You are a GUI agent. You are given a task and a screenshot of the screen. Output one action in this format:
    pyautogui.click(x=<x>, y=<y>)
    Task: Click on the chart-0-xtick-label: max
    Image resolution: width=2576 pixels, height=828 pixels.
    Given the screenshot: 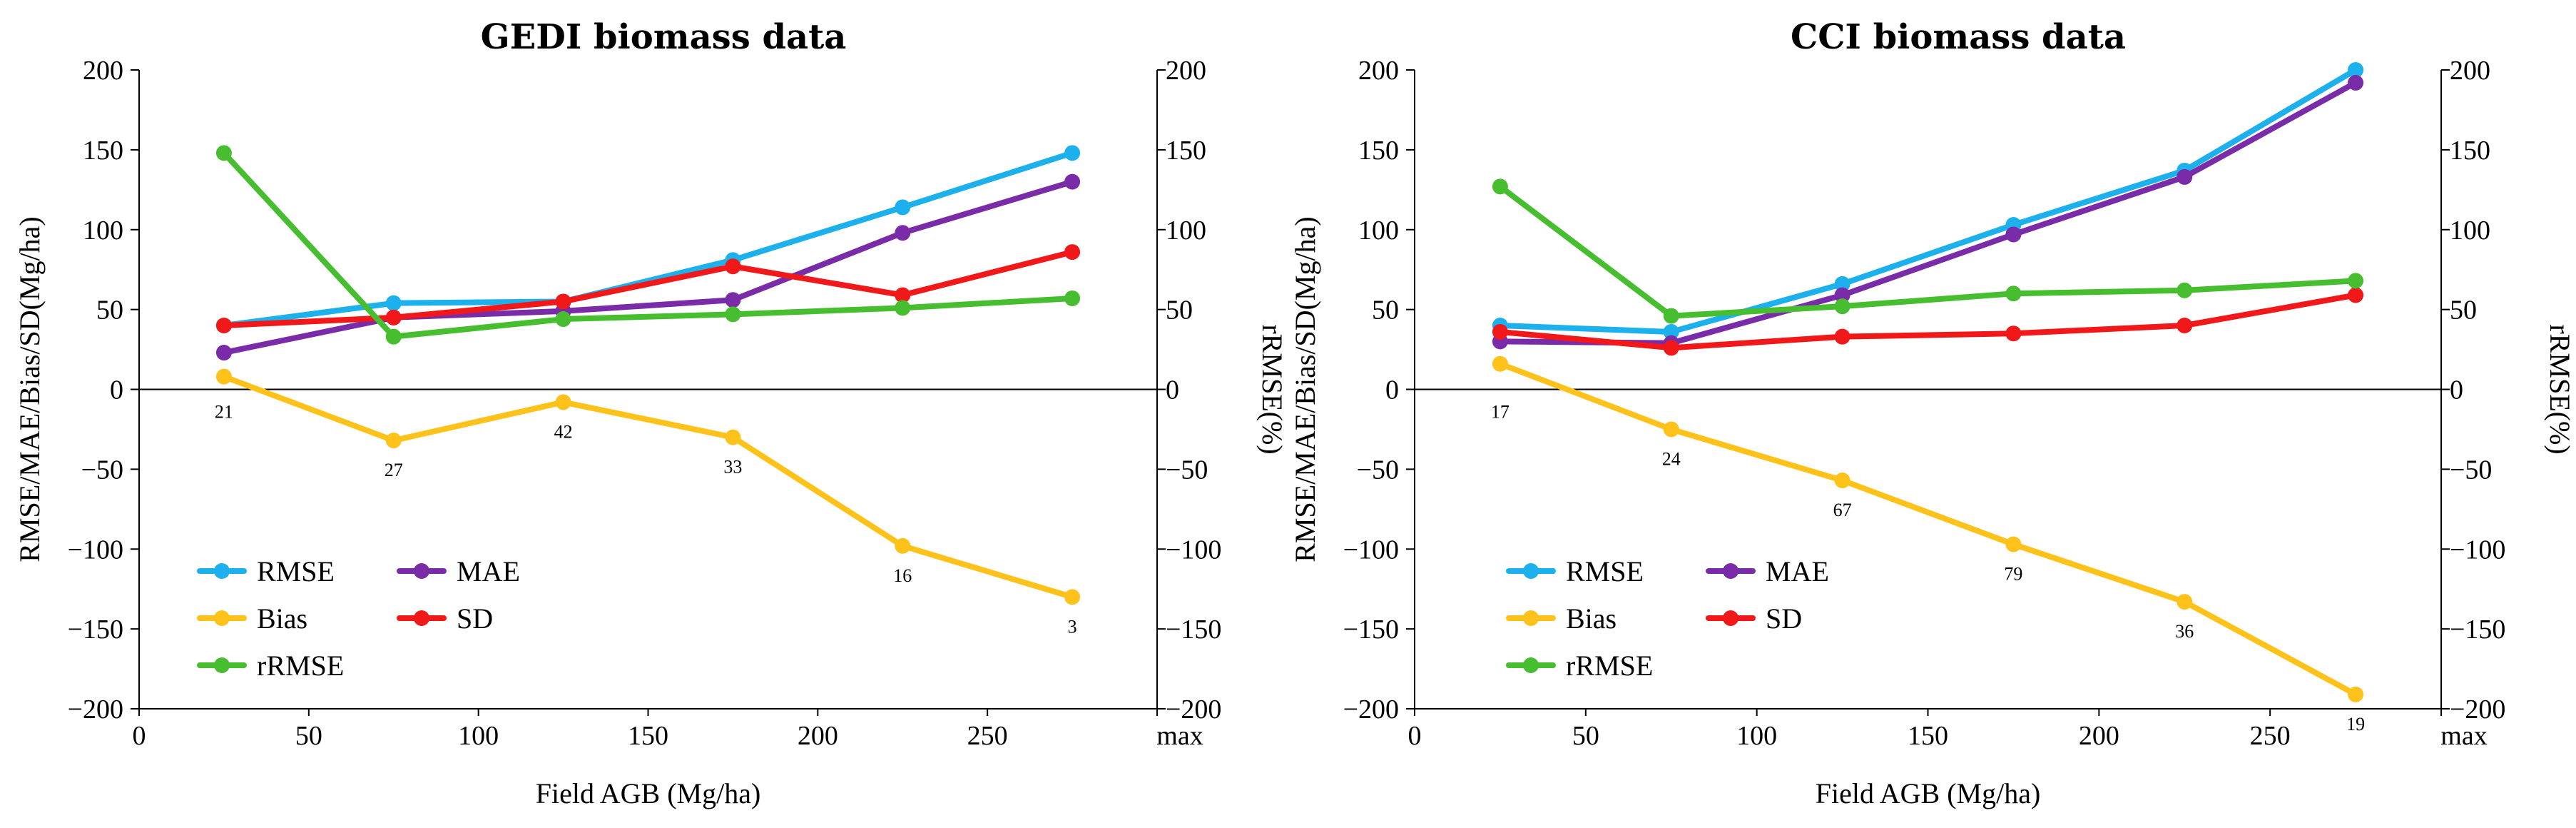 What is the action you would take?
    pyautogui.click(x=1179, y=736)
    